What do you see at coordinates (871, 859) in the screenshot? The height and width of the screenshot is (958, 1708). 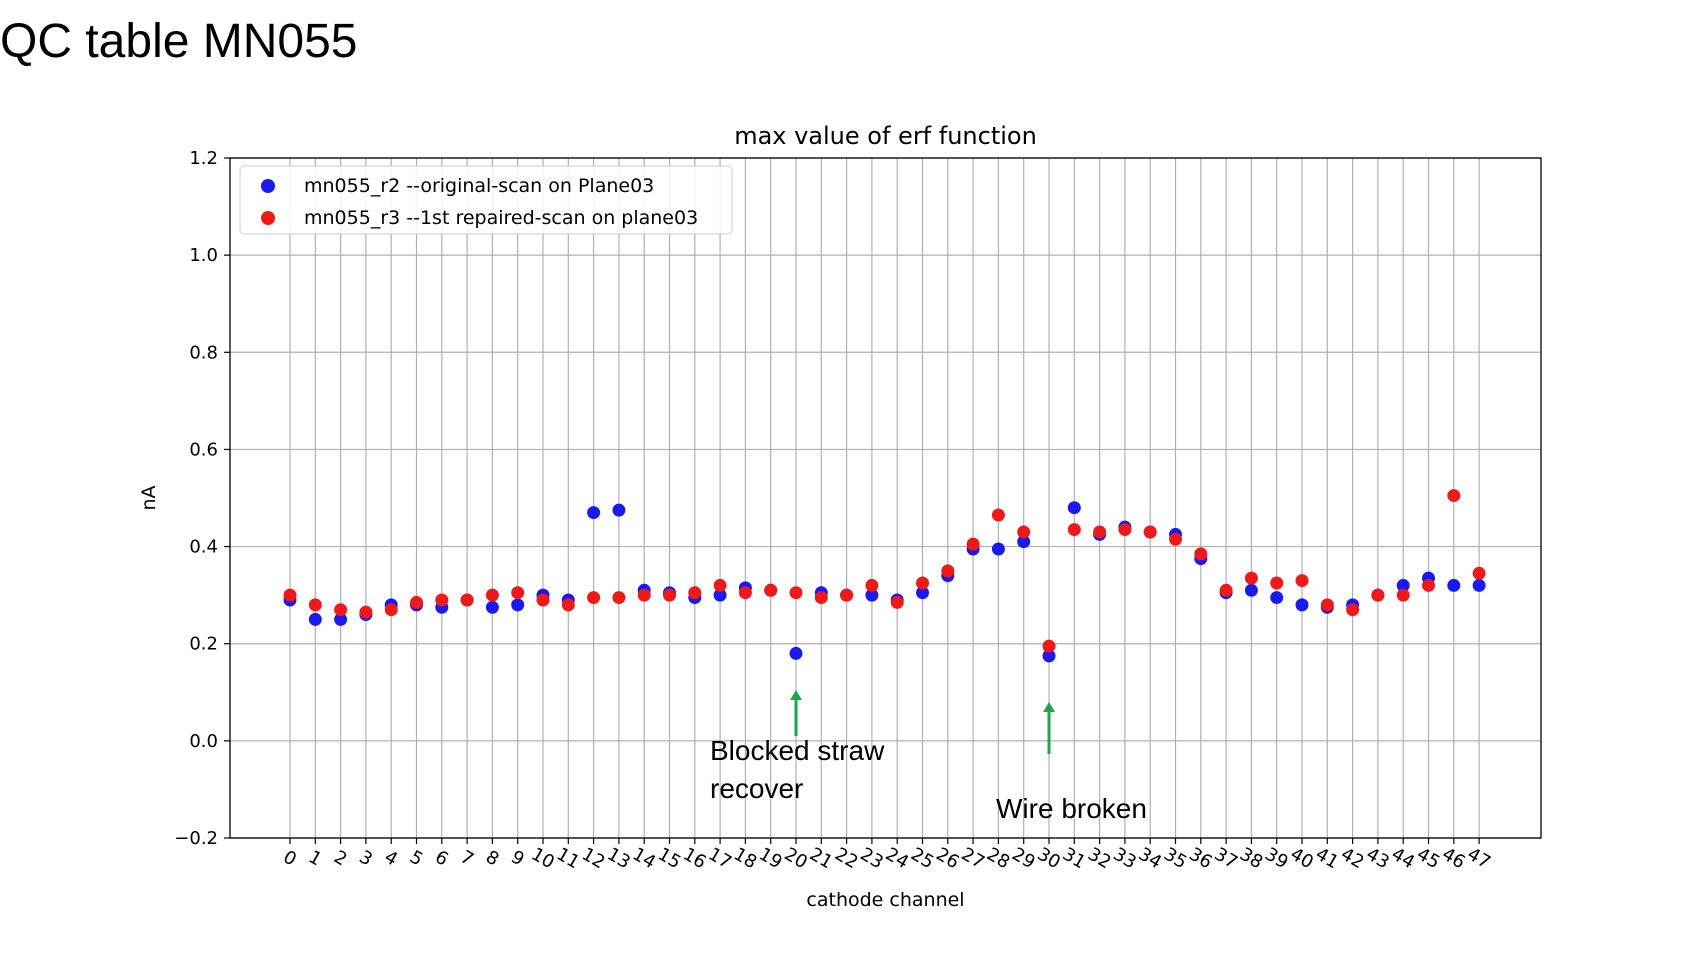 I see `x-tick-label: 23` at bounding box center [871, 859].